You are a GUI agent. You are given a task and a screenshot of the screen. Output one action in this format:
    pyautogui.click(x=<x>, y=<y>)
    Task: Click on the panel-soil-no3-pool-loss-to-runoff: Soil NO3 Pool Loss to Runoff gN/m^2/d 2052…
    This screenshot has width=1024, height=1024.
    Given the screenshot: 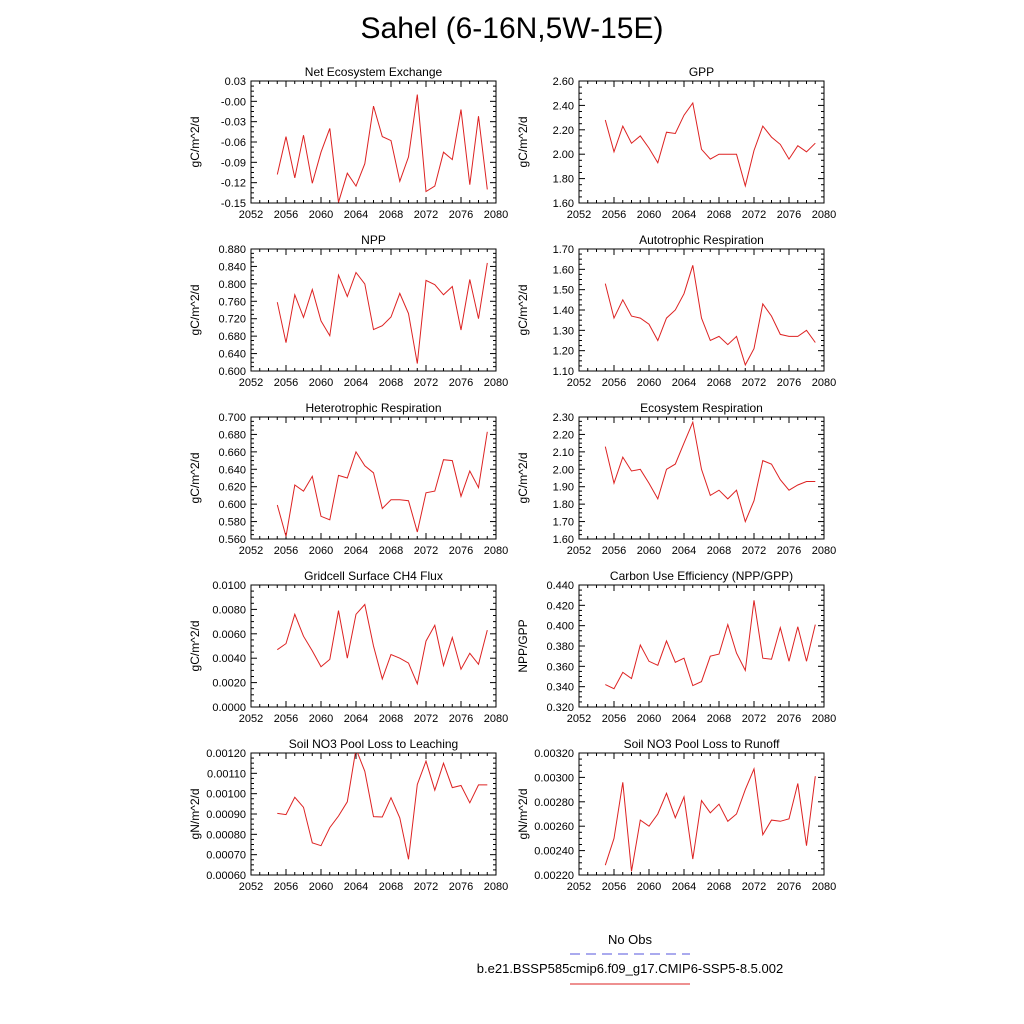 What is the action you would take?
    pyautogui.click(x=676, y=815)
    